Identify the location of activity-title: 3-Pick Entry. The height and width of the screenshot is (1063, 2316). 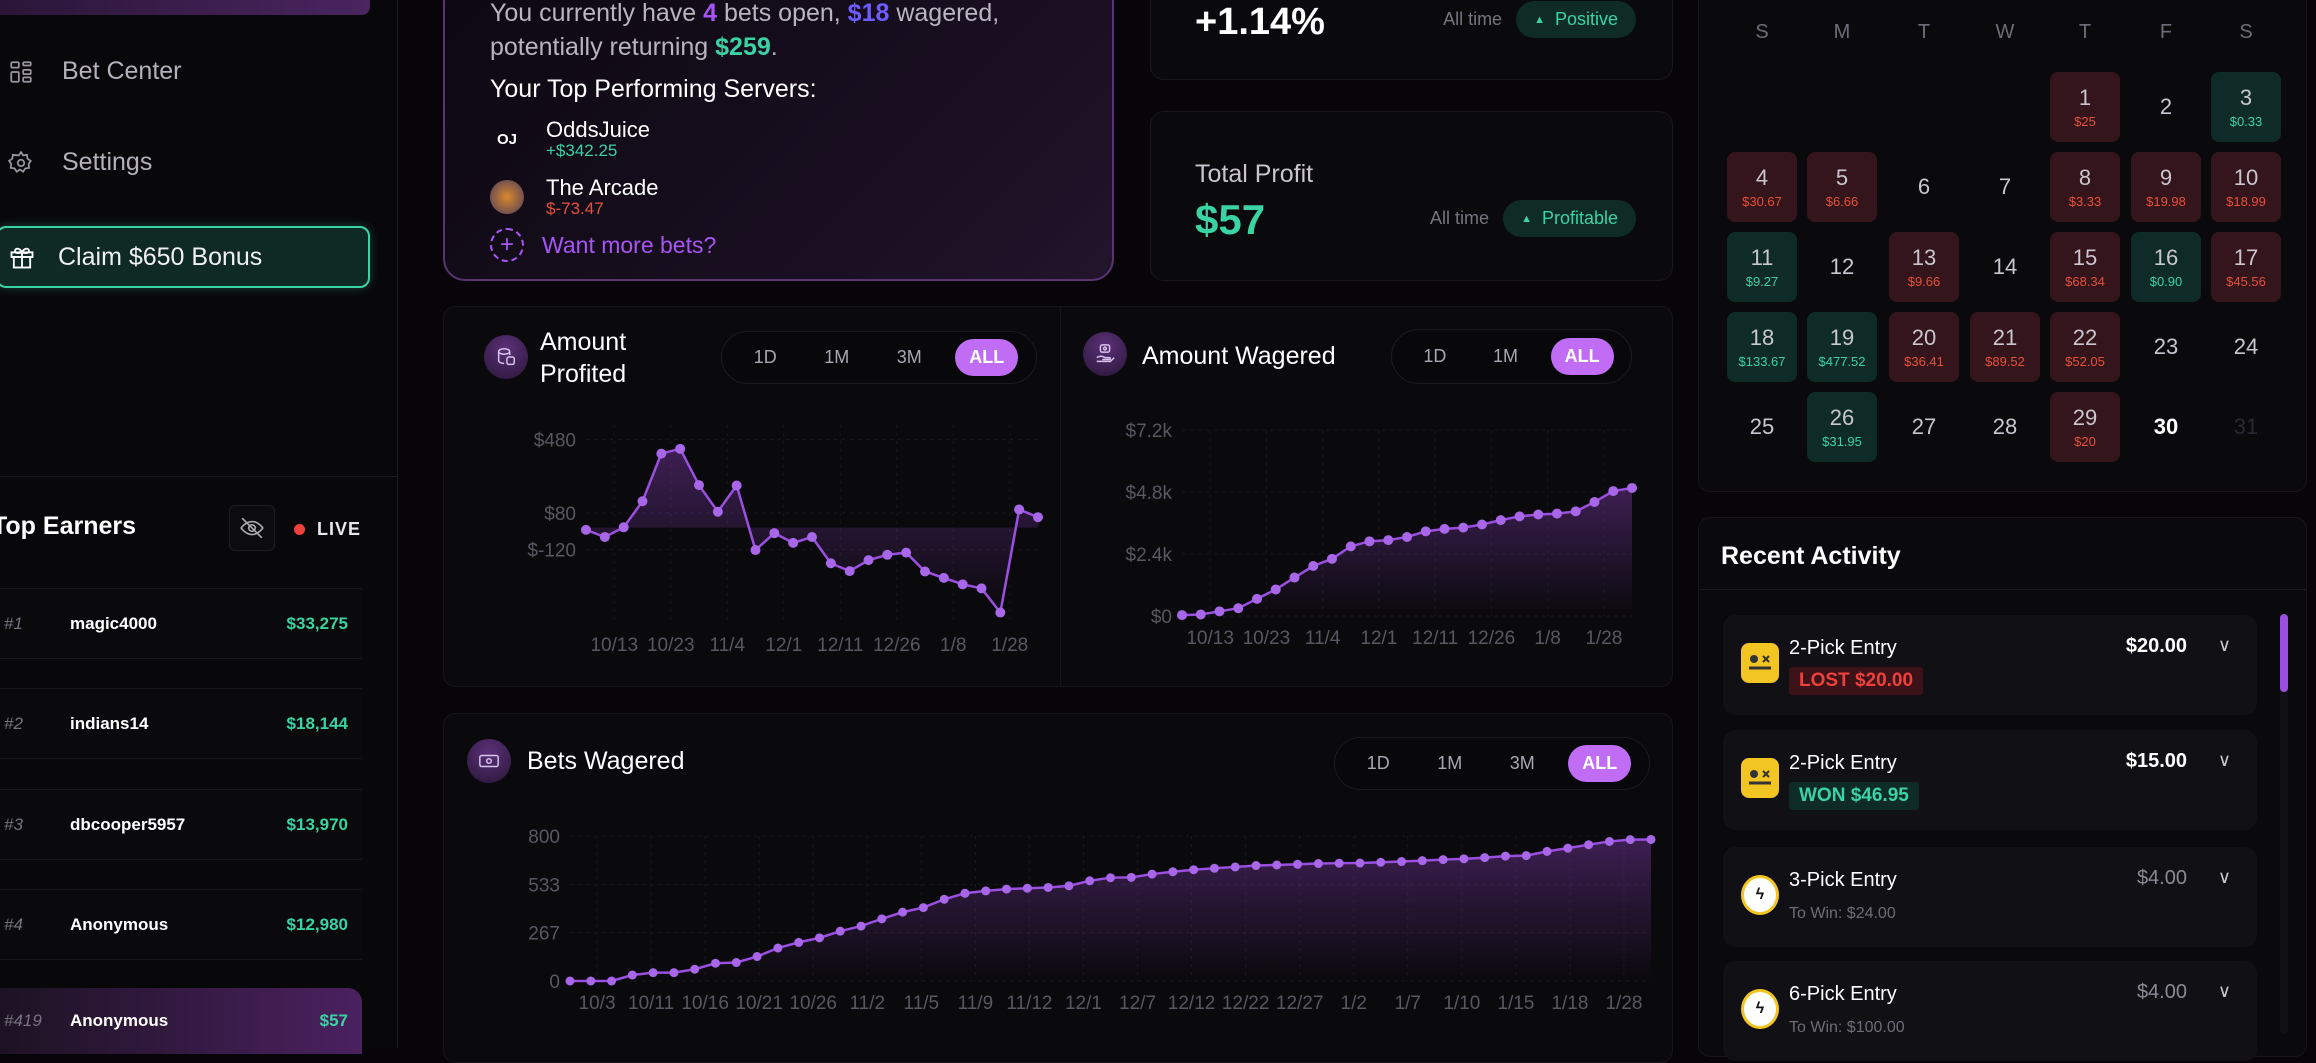
(1843, 880).